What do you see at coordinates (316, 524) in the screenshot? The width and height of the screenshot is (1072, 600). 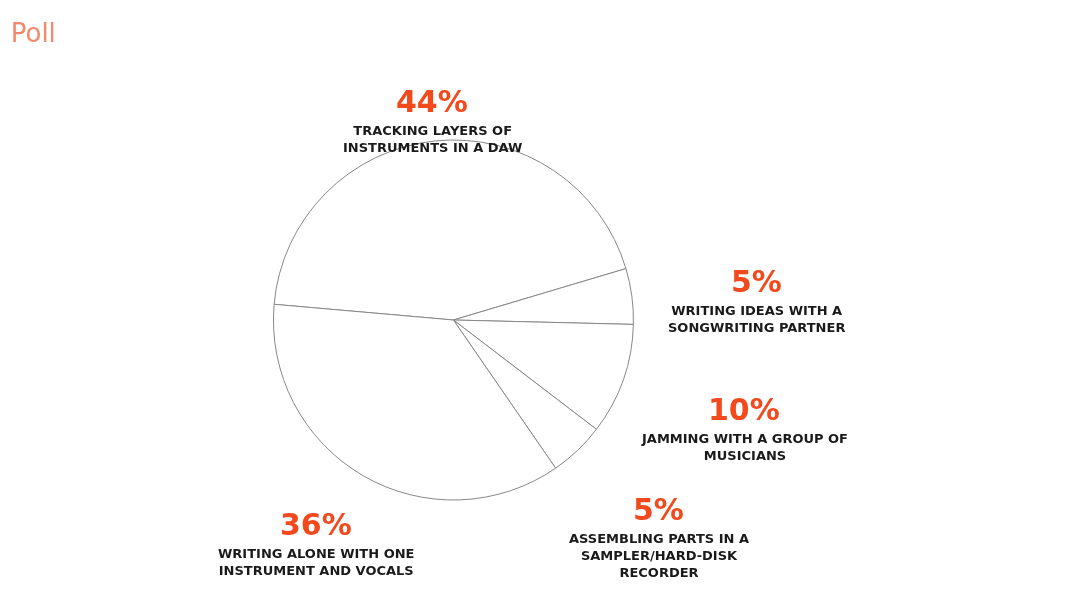 I see `data-label: 36%` at bounding box center [316, 524].